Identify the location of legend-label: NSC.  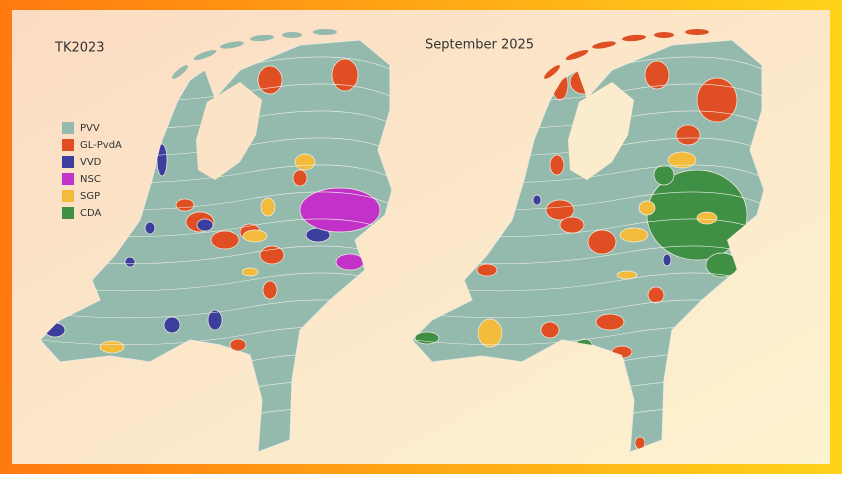
(90, 179).